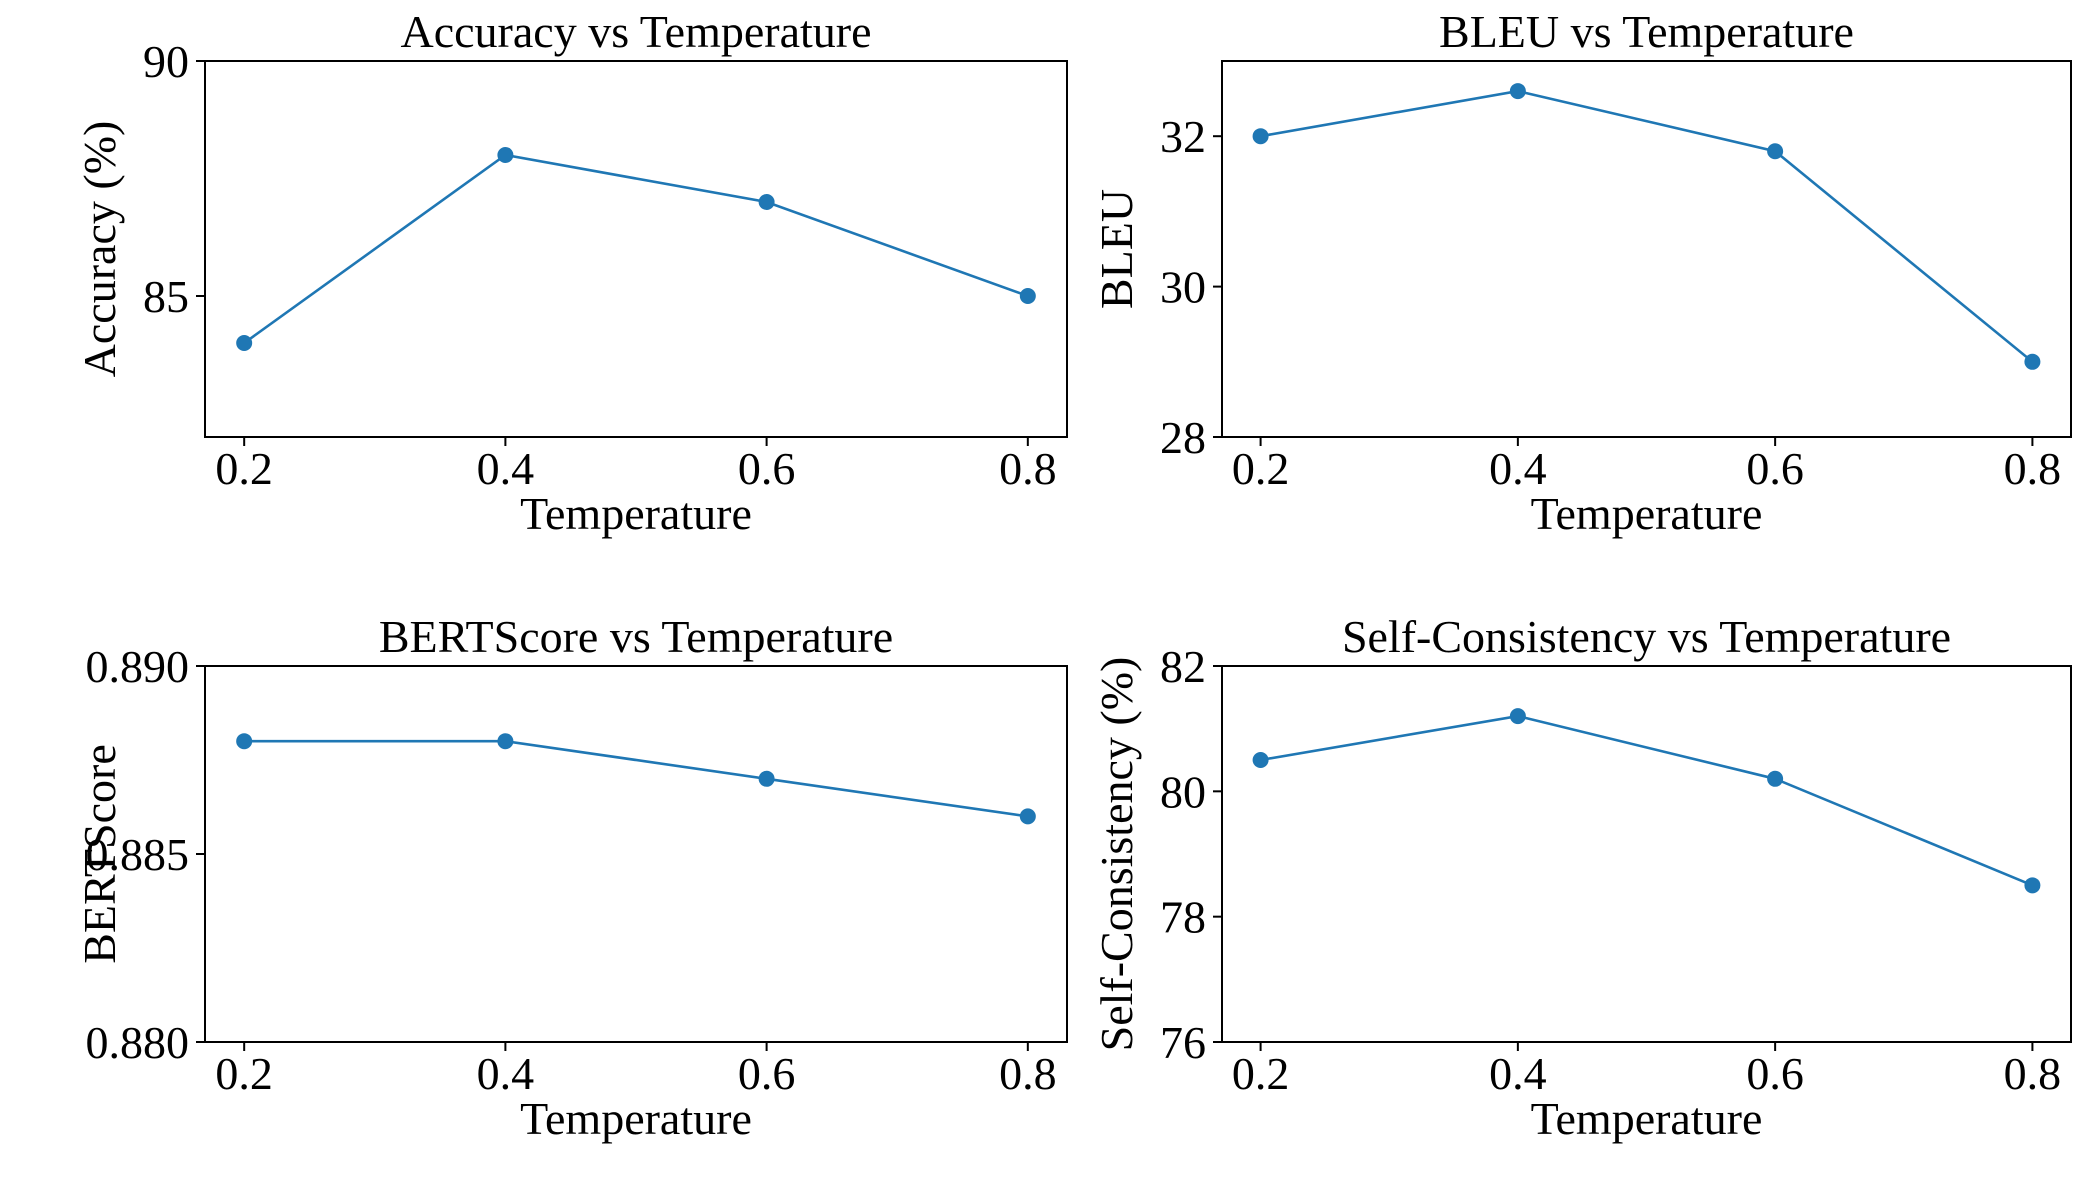 The height and width of the screenshot is (1180, 2092). I want to click on y-tick-label: 90, so click(166, 61).